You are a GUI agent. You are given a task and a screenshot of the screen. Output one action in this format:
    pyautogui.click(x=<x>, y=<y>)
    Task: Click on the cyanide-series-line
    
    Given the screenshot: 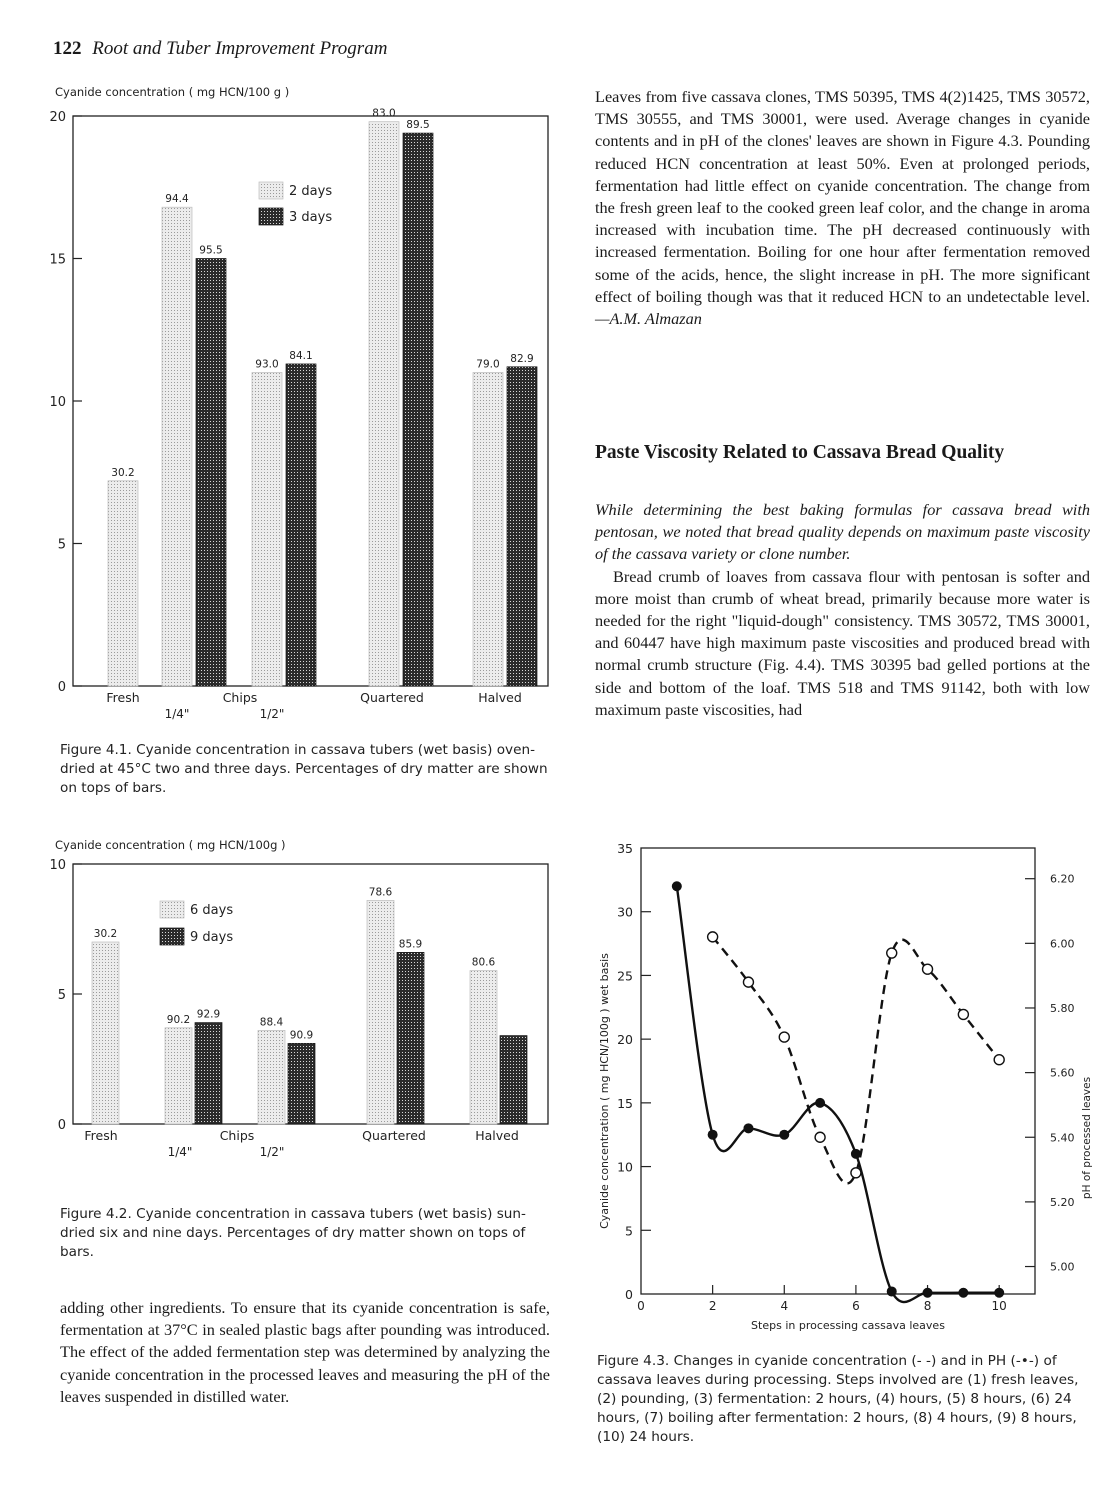 What is the action you would take?
    pyautogui.click(x=837, y=1095)
    